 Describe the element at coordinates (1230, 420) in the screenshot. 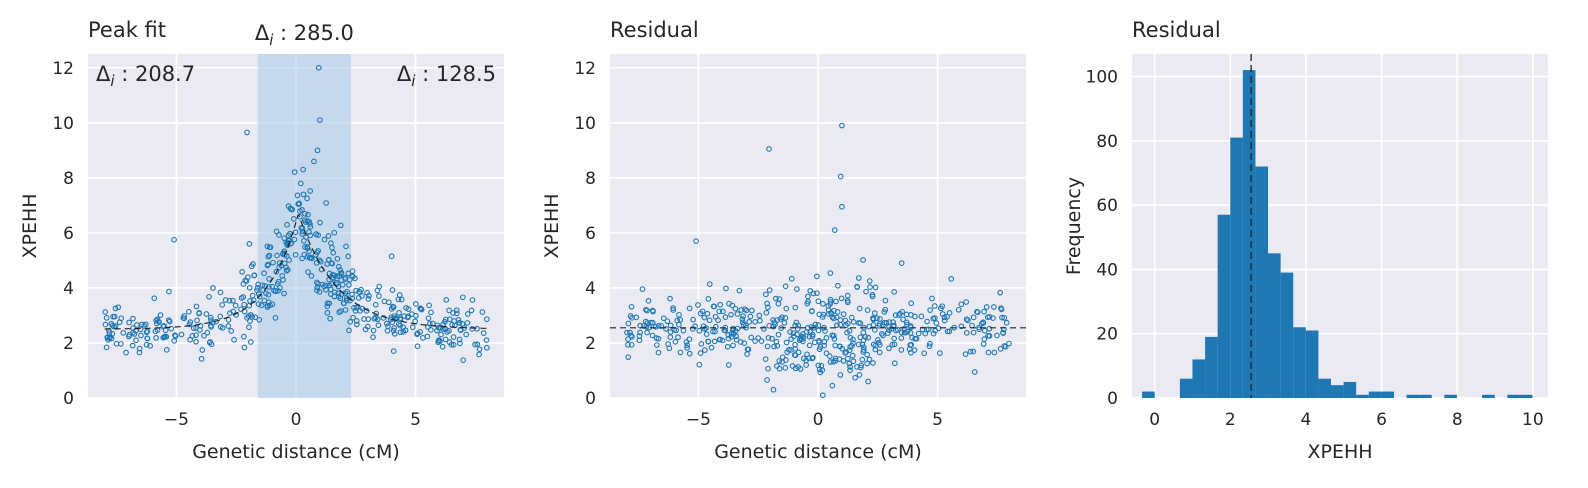

I see `x-tick-label: 2` at that location.